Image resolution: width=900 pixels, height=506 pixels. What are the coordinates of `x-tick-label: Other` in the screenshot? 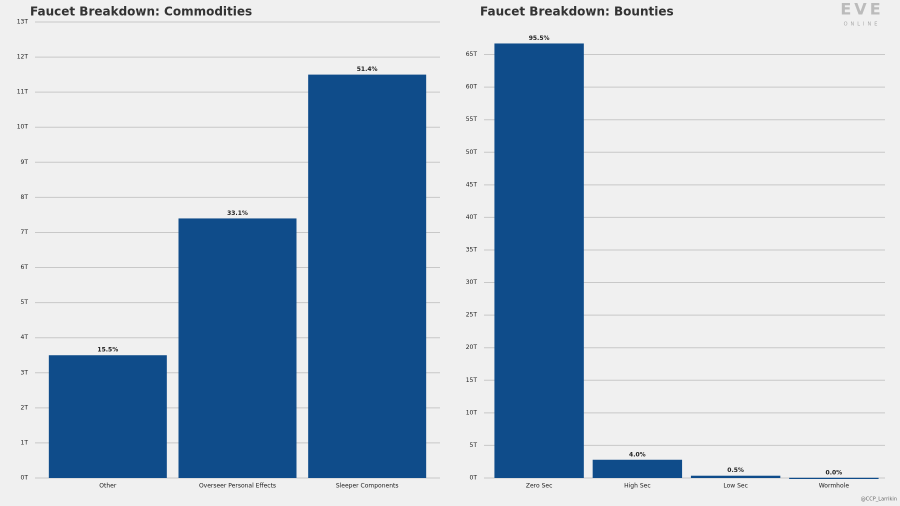 It's located at (108, 486).